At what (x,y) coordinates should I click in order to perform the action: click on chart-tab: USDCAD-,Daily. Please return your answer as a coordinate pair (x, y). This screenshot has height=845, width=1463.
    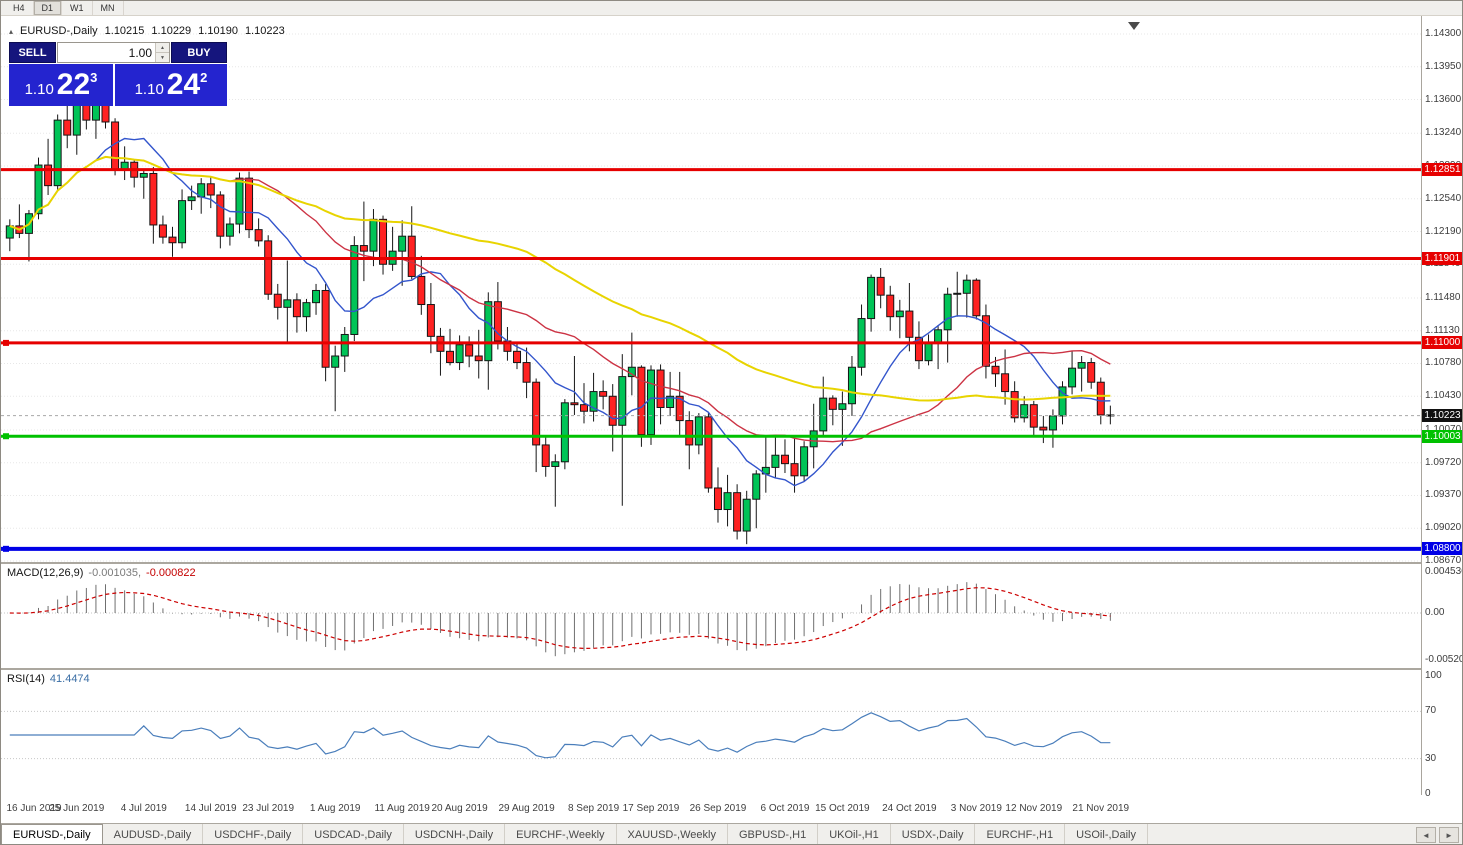
    Looking at the image, I should click on (353, 834).